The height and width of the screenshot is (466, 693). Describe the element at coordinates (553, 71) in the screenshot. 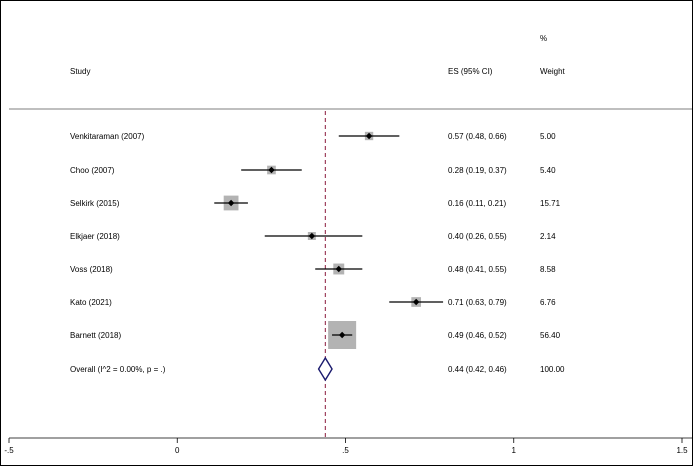

I see `header-weight: Weight` at that location.